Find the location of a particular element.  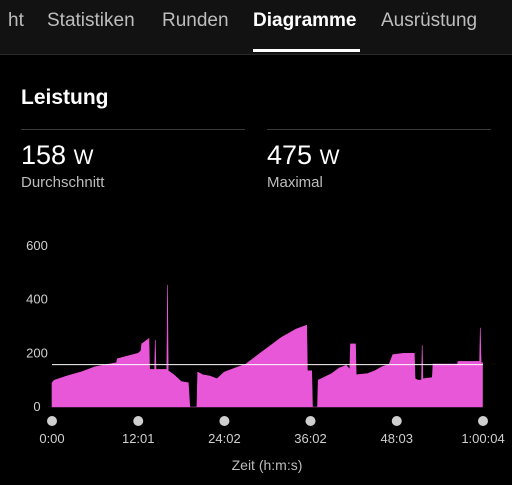

average-power-value: 158 W is located at coordinates (57, 155).